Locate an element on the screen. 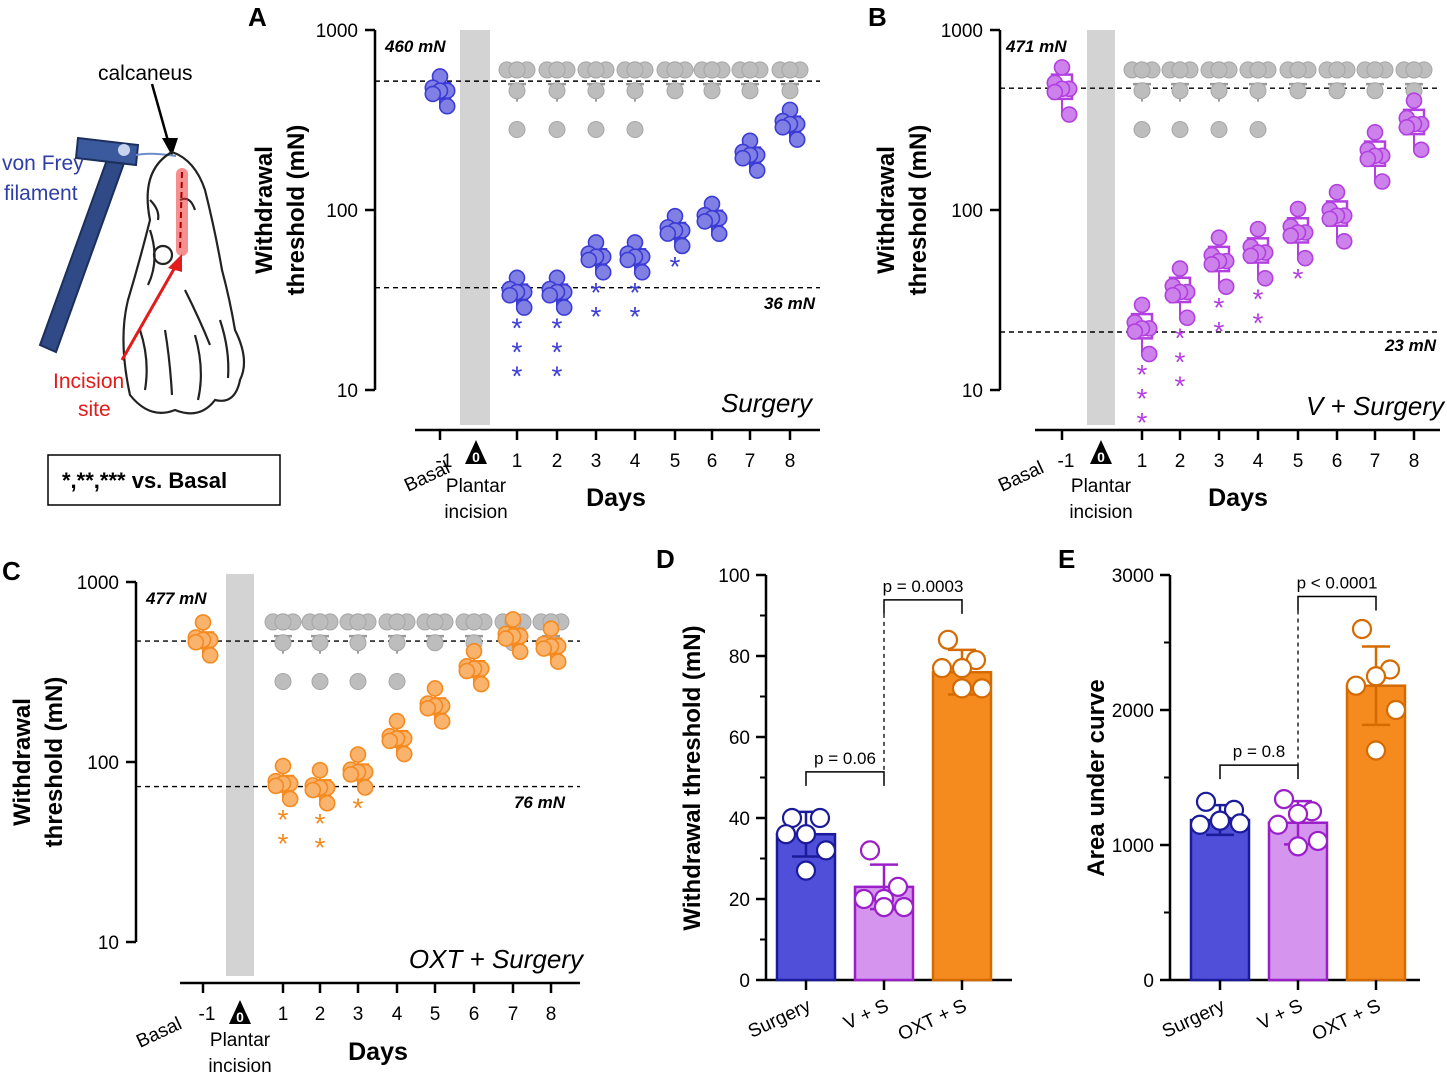  panel-d-ylabel: Withdrawal threshold (mN) is located at coordinates (692, 777).